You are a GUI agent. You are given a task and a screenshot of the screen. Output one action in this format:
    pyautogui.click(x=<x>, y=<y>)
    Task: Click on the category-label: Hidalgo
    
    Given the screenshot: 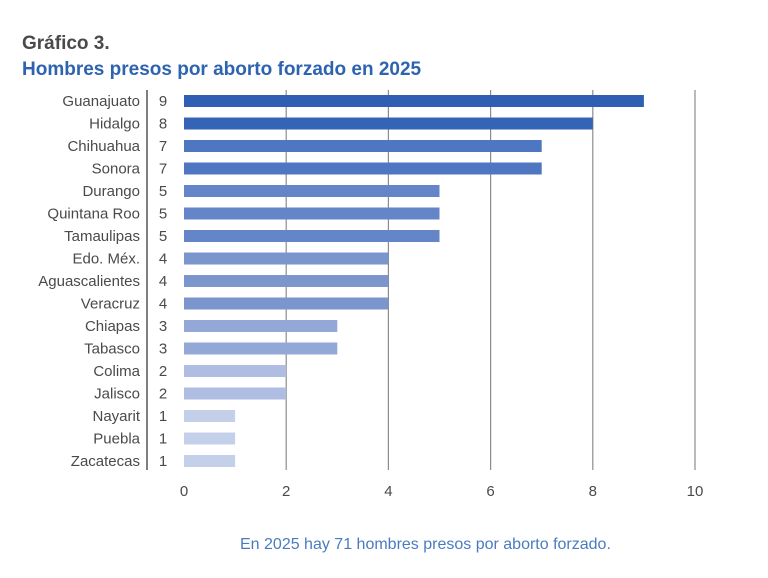 What is the action you would take?
    pyautogui.click(x=114, y=124)
    